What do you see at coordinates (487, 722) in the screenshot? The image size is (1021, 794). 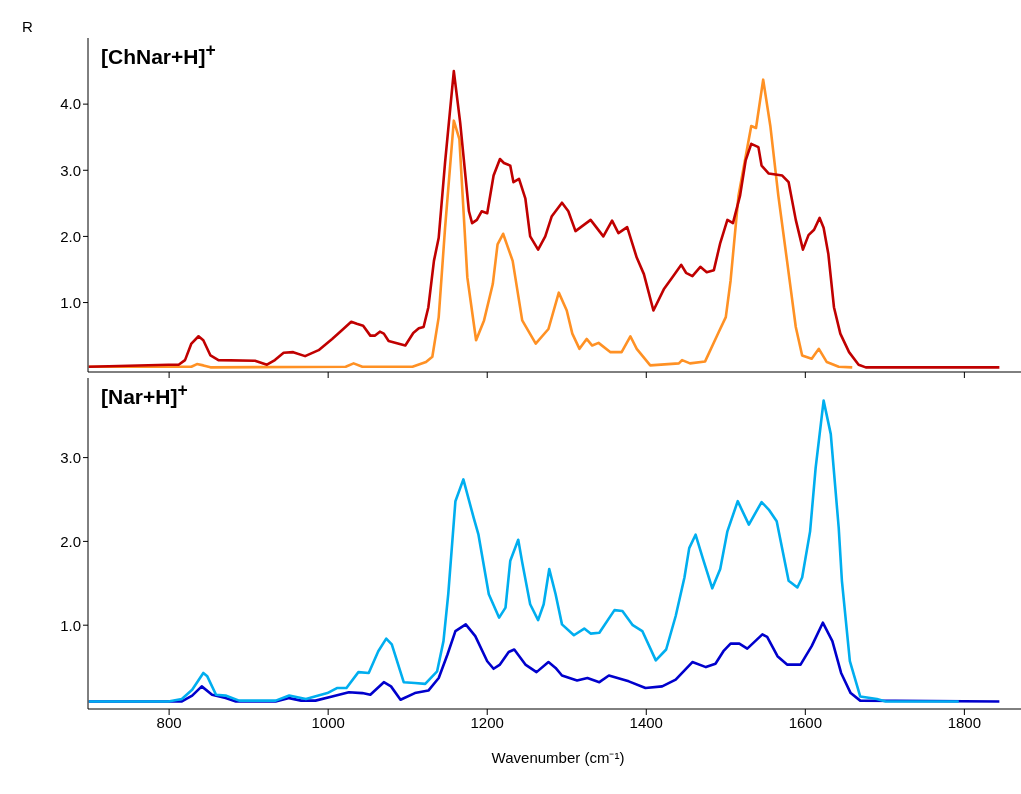 I see `x-tick-label: 1200` at bounding box center [487, 722].